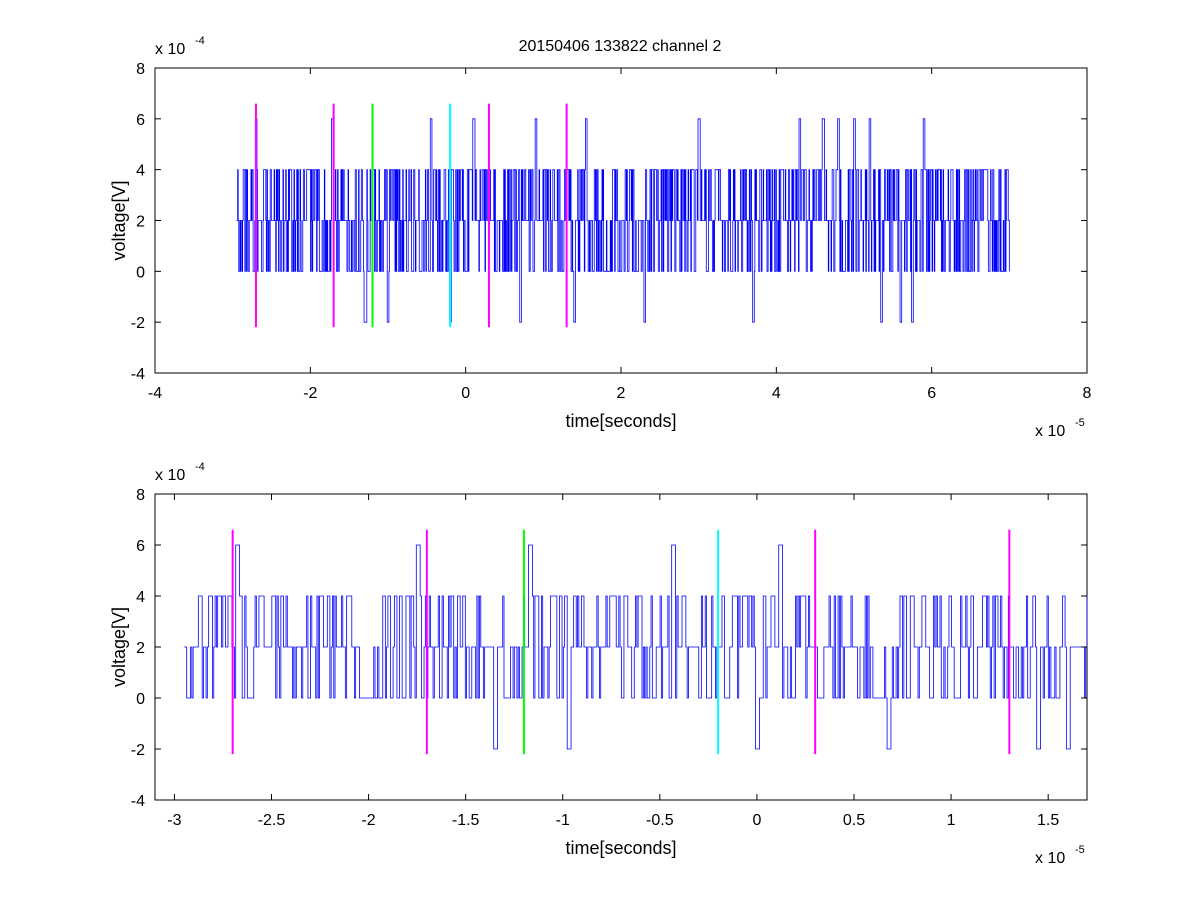 Image resolution: width=1200 pixels, height=900 pixels. I want to click on x-tick-label: -3, so click(174, 820).